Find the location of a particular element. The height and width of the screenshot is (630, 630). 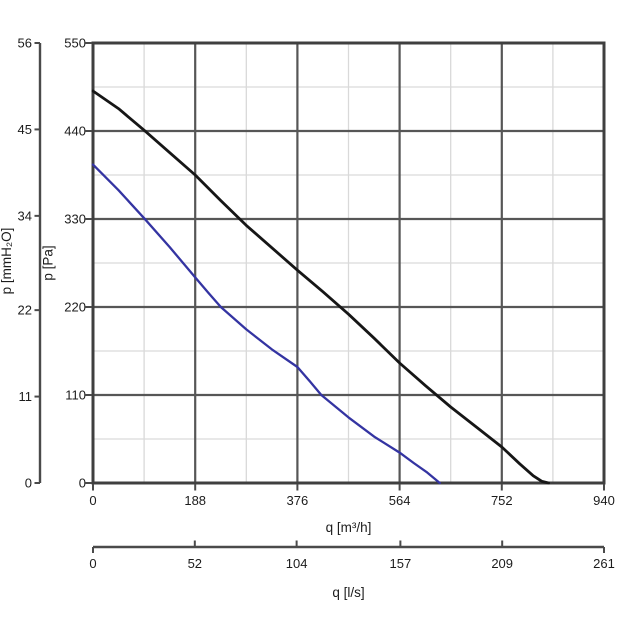

ls-axis-title: q [l/s] is located at coordinates (348, 592).